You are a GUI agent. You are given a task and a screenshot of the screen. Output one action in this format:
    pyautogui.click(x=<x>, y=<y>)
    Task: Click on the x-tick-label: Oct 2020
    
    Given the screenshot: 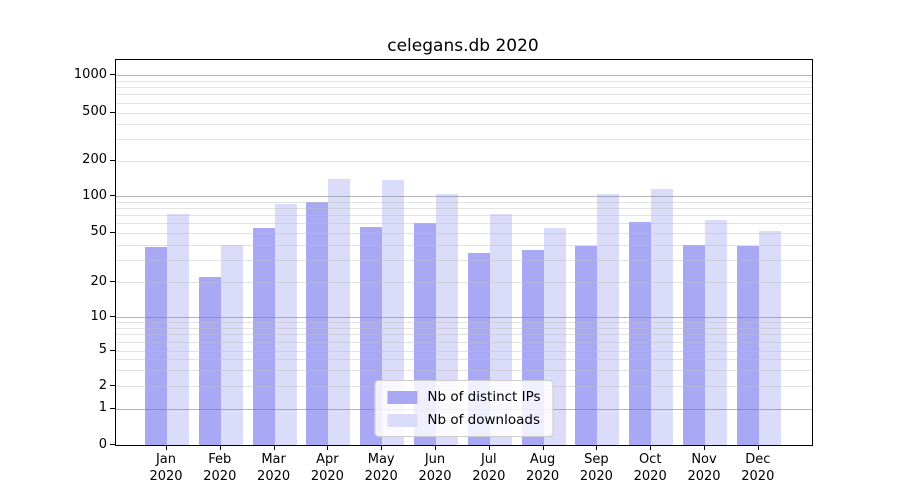 What is the action you would take?
    pyautogui.click(x=650, y=468)
    